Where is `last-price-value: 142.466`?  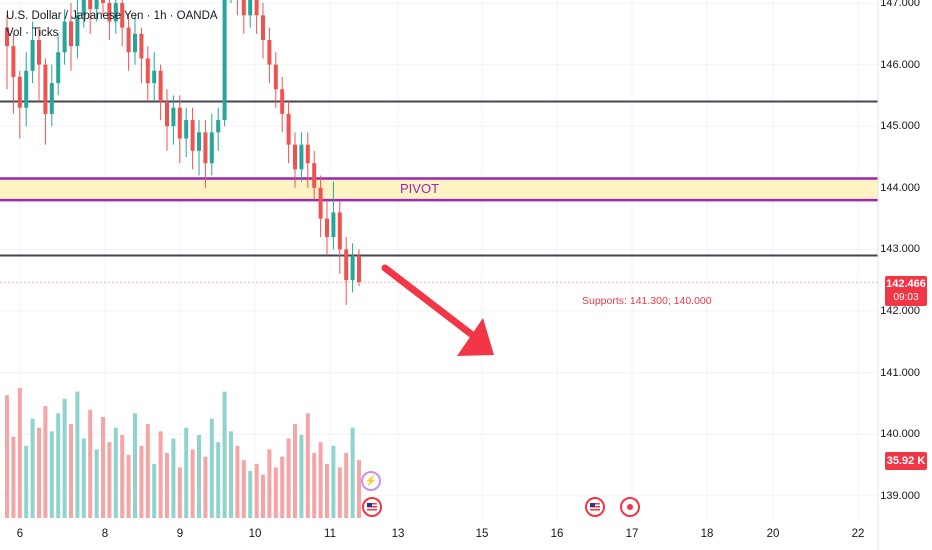
last-price-value: 142.466 is located at coordinates (906, 284).